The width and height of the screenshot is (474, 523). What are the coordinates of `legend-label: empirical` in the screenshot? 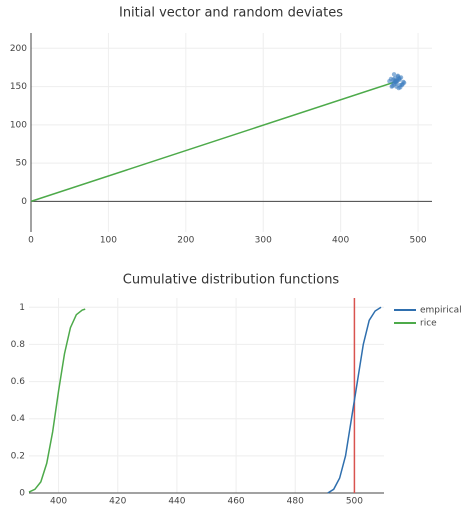 It's located at (441, 311).